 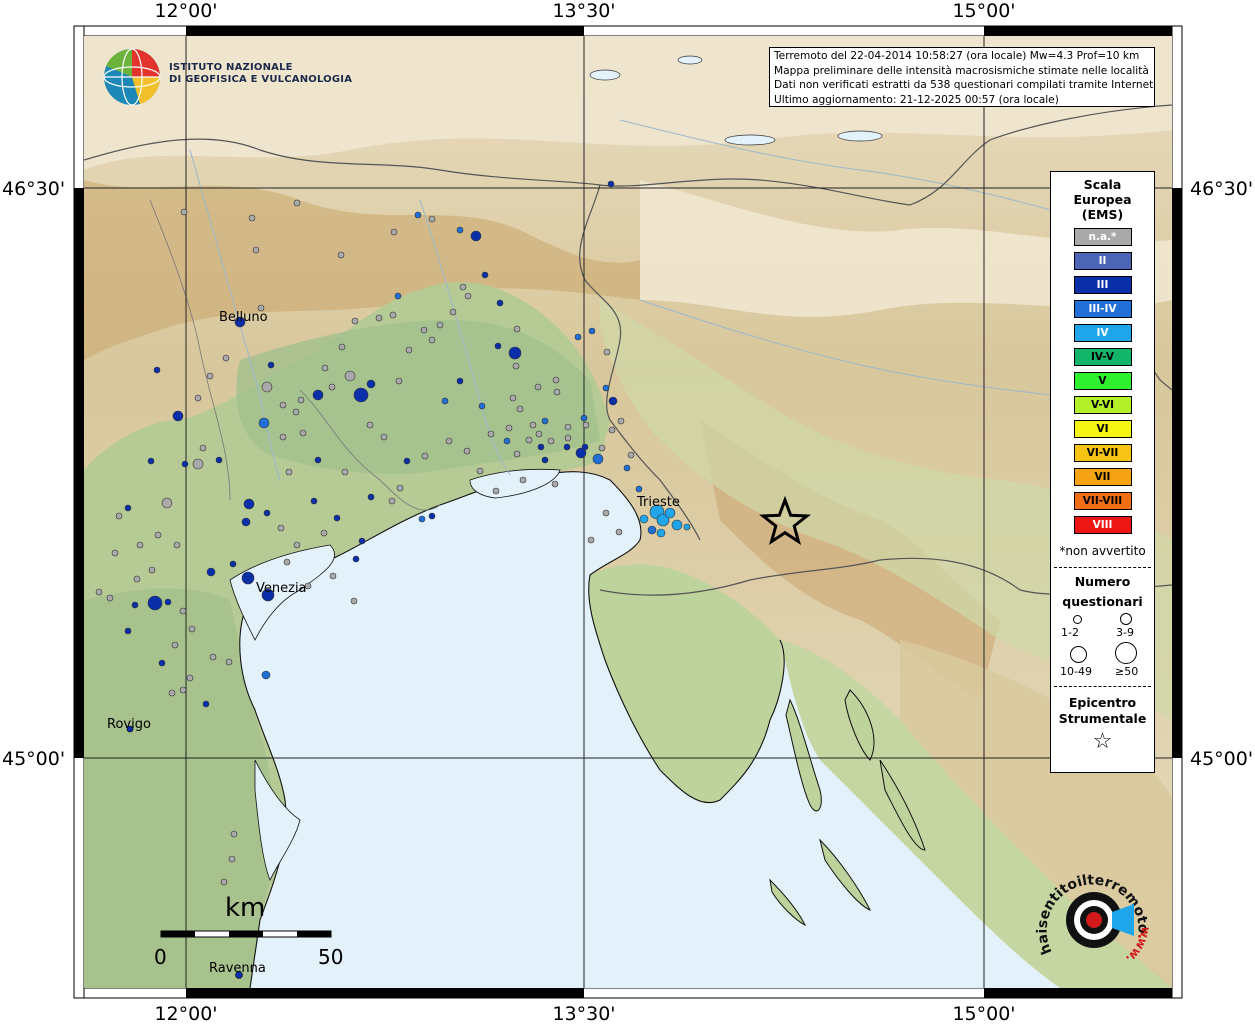 What do you see at coordinates (330, 957) in the screenshot?
I see `scalebar-max: 50` at bounding box center [330, 957].